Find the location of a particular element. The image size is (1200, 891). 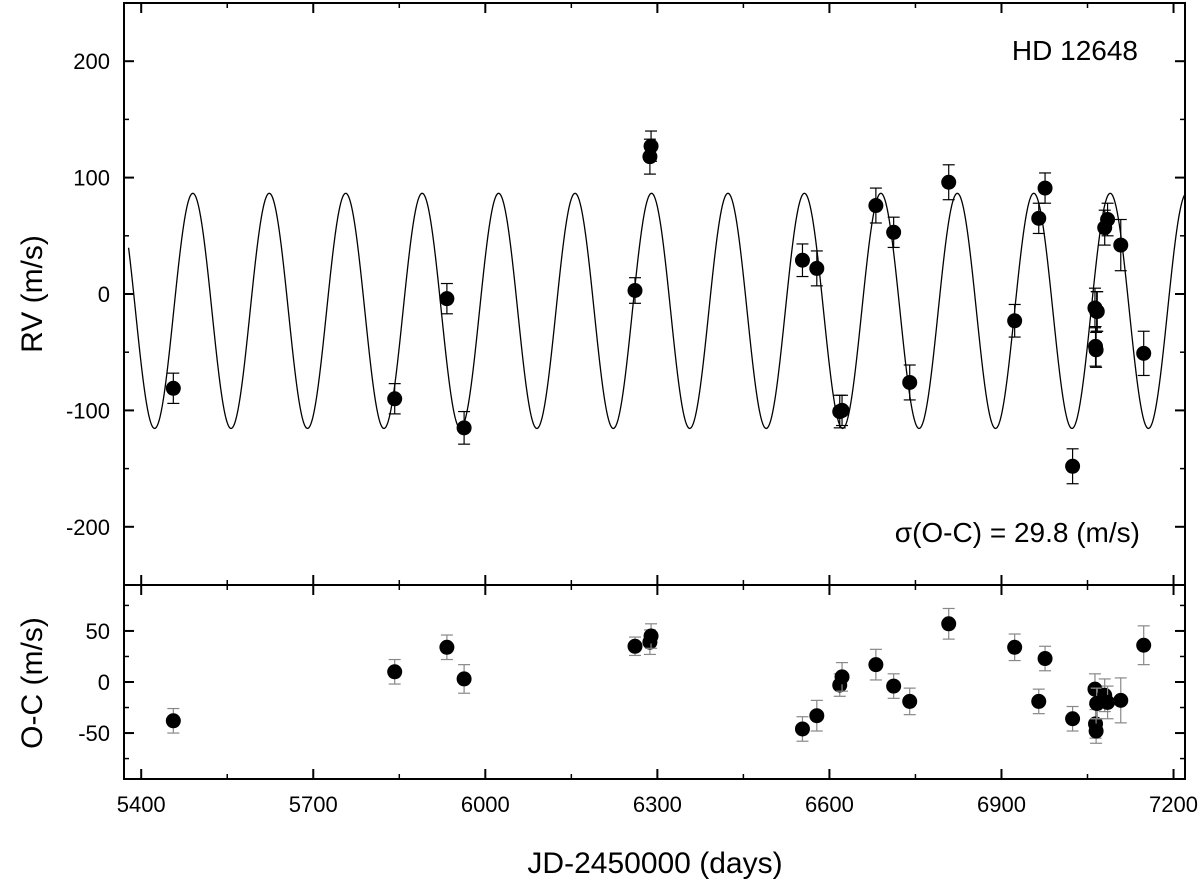

x-tick-label: 5400 is located at coordinates (141, 804).